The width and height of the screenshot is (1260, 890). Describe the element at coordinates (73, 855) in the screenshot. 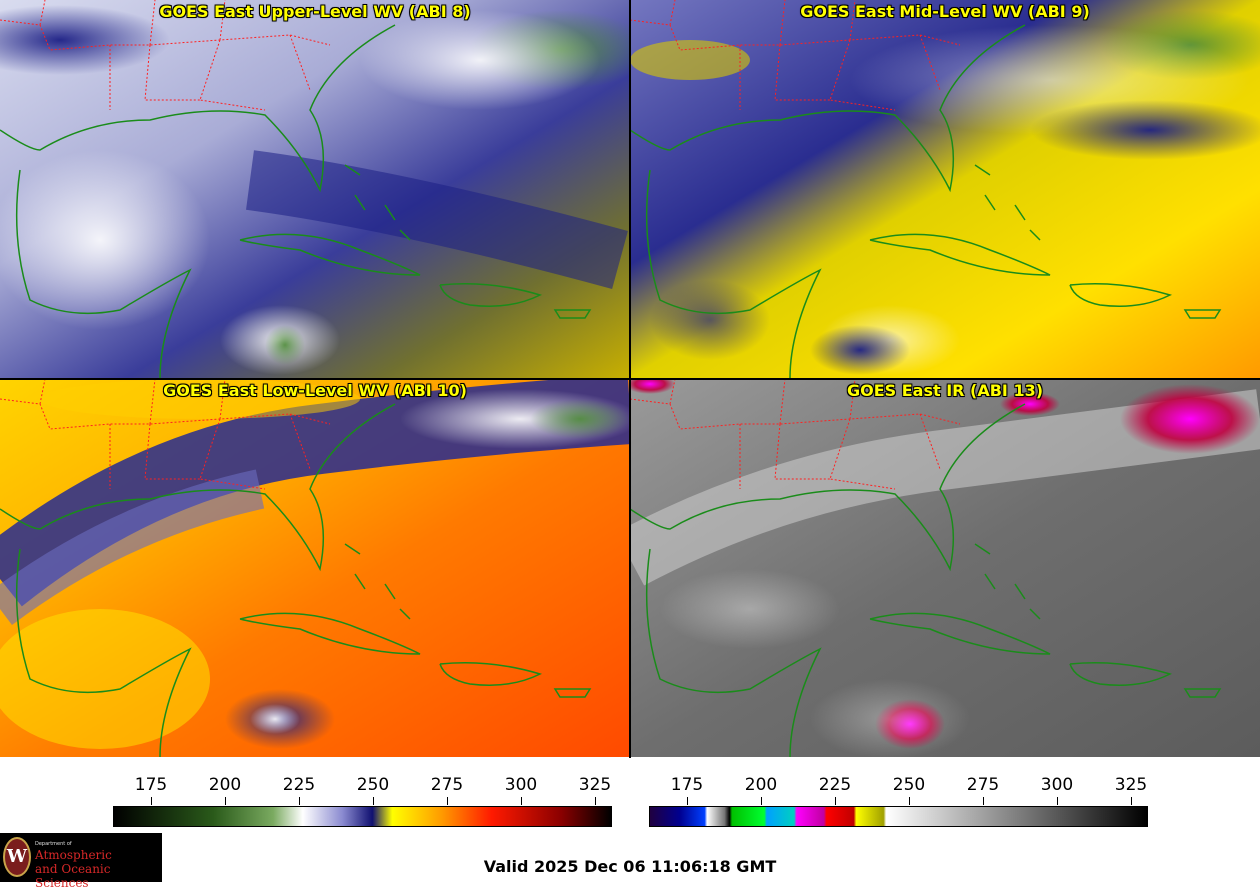

I see `logo-line-1: Atmospheric` at that location.